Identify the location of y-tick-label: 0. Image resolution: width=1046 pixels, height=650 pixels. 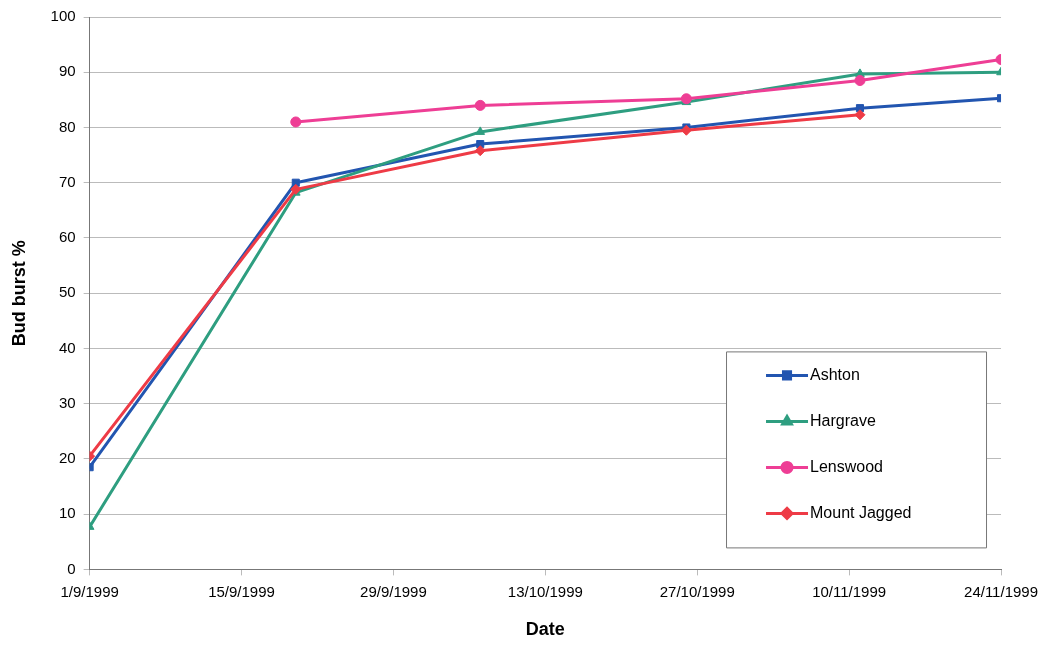
(71, 568).